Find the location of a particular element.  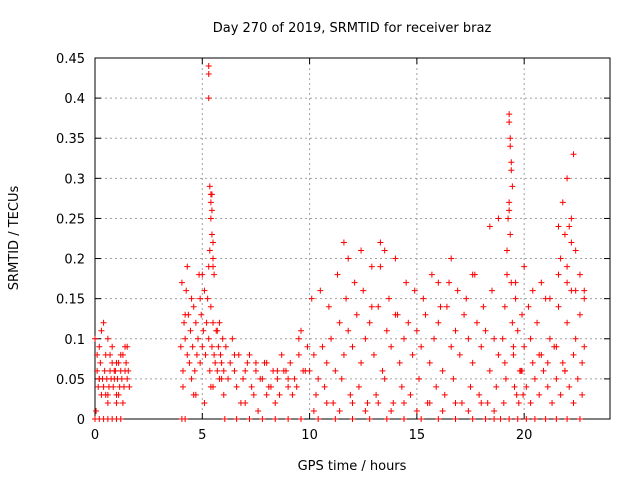

x-axis-label: GPS time / hours is located at coordinates (352, 466).